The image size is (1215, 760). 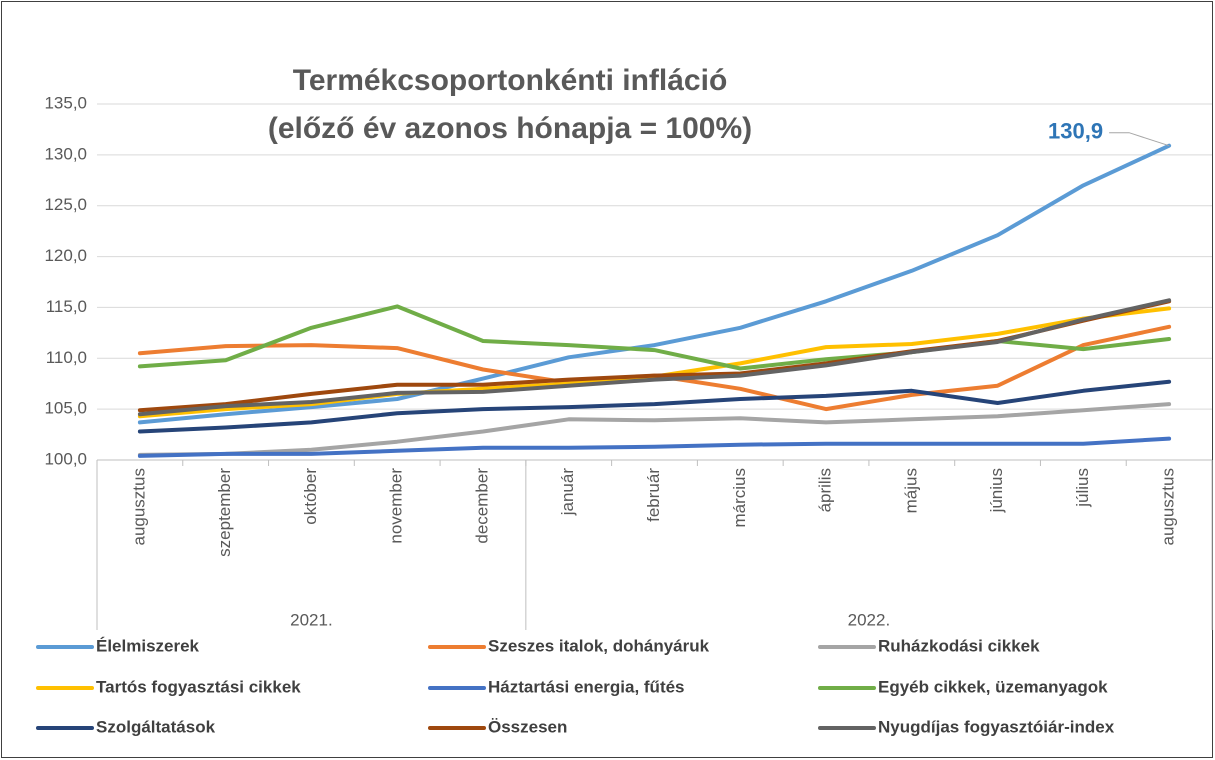 I want to click on label-leader, so click(x=1139, y=139).